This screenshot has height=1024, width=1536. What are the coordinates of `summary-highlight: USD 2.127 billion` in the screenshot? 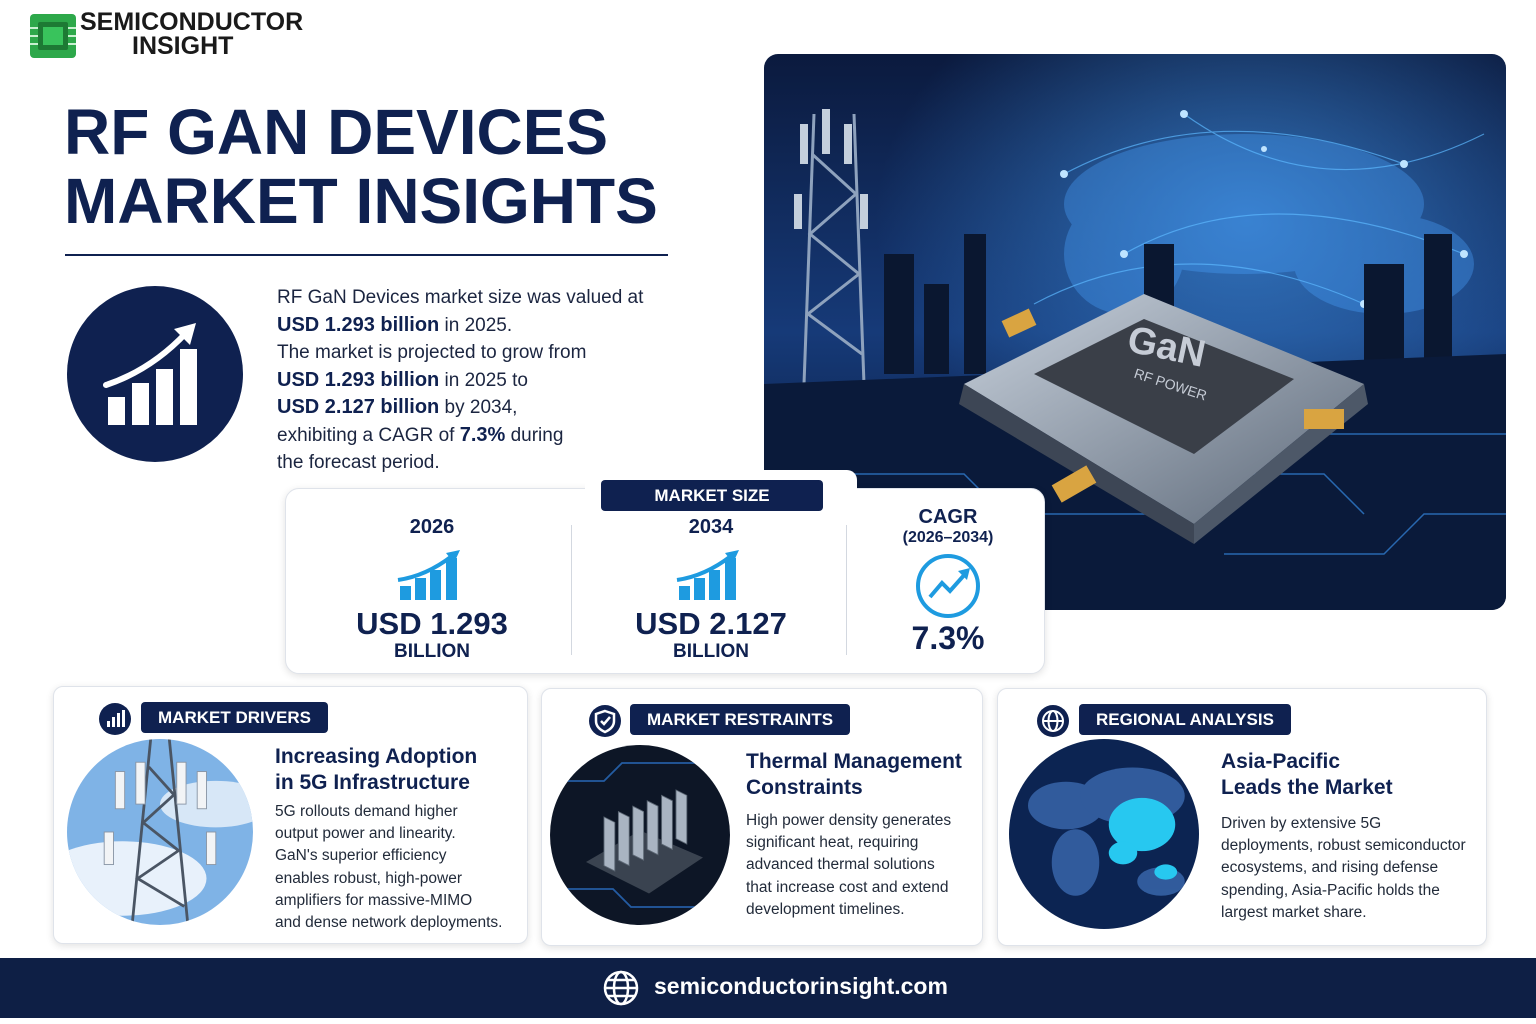 It's located at (358, 407).